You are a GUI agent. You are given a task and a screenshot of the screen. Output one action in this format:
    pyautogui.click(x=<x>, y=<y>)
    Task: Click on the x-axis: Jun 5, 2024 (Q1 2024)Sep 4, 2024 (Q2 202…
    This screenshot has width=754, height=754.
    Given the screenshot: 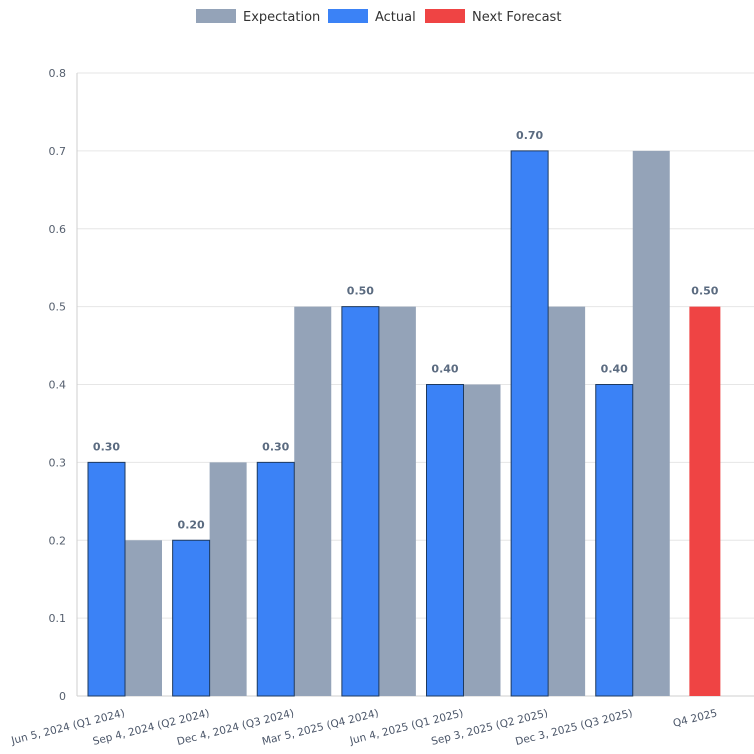 What is the action you would take?
    pyautogui.click(x=363, y=727)
    